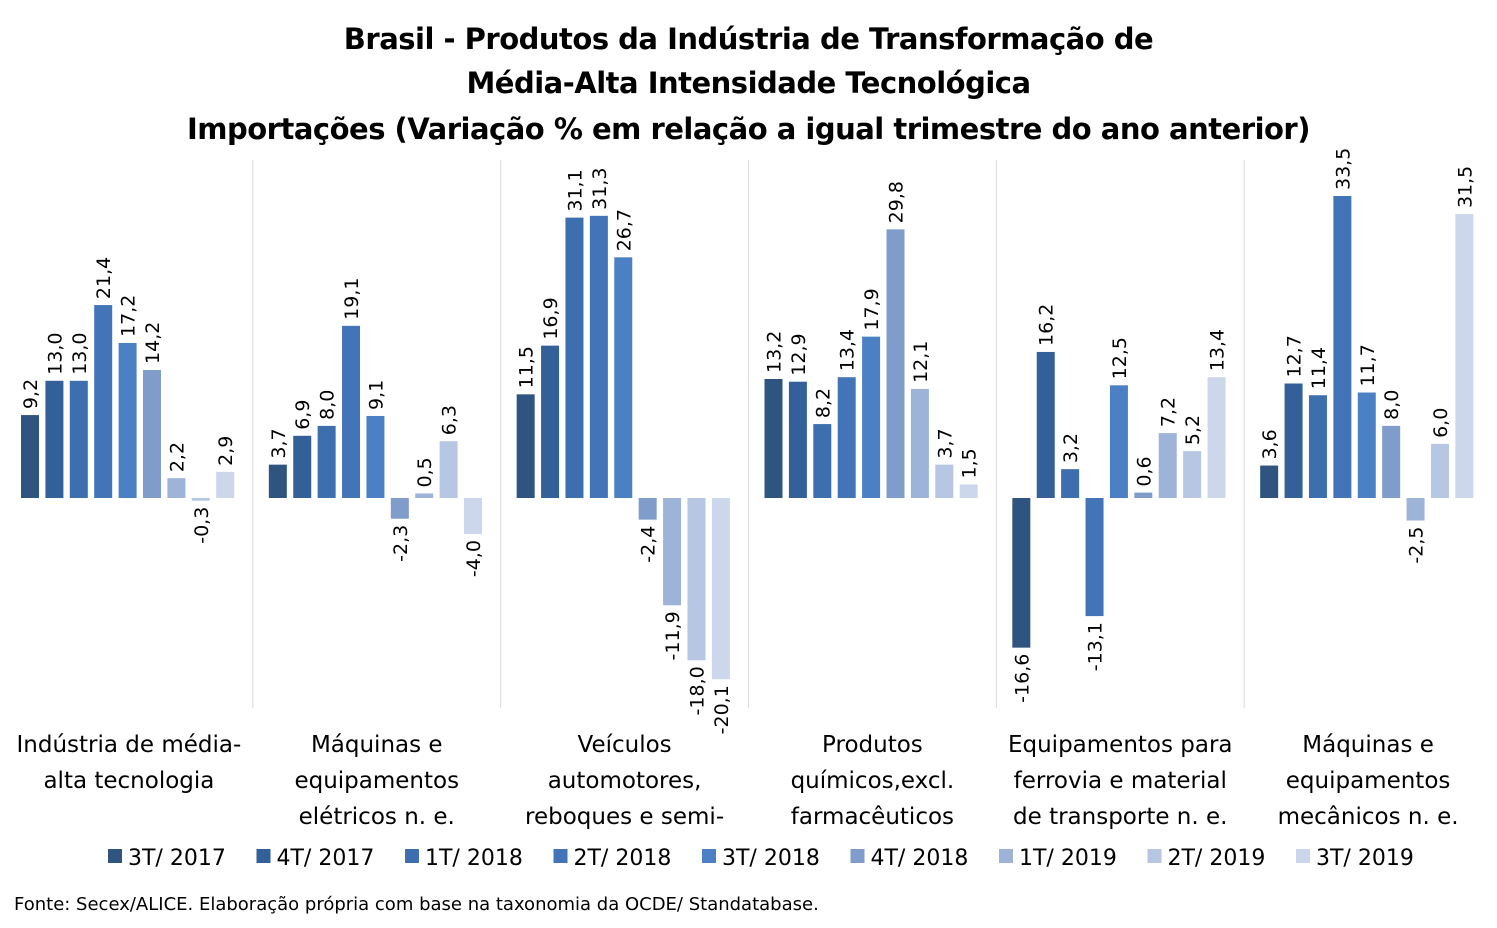 The image size is (1497, 928). Describe the element at coordinates (474, 858) in the screenshot. I see `legend-label: 1T/ 2018` at that location.